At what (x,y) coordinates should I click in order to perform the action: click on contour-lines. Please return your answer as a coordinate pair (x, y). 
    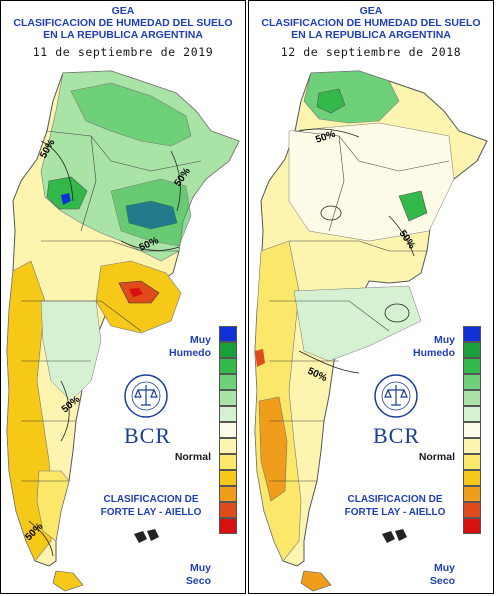
    Looking at the image, I should click on (356, 251).